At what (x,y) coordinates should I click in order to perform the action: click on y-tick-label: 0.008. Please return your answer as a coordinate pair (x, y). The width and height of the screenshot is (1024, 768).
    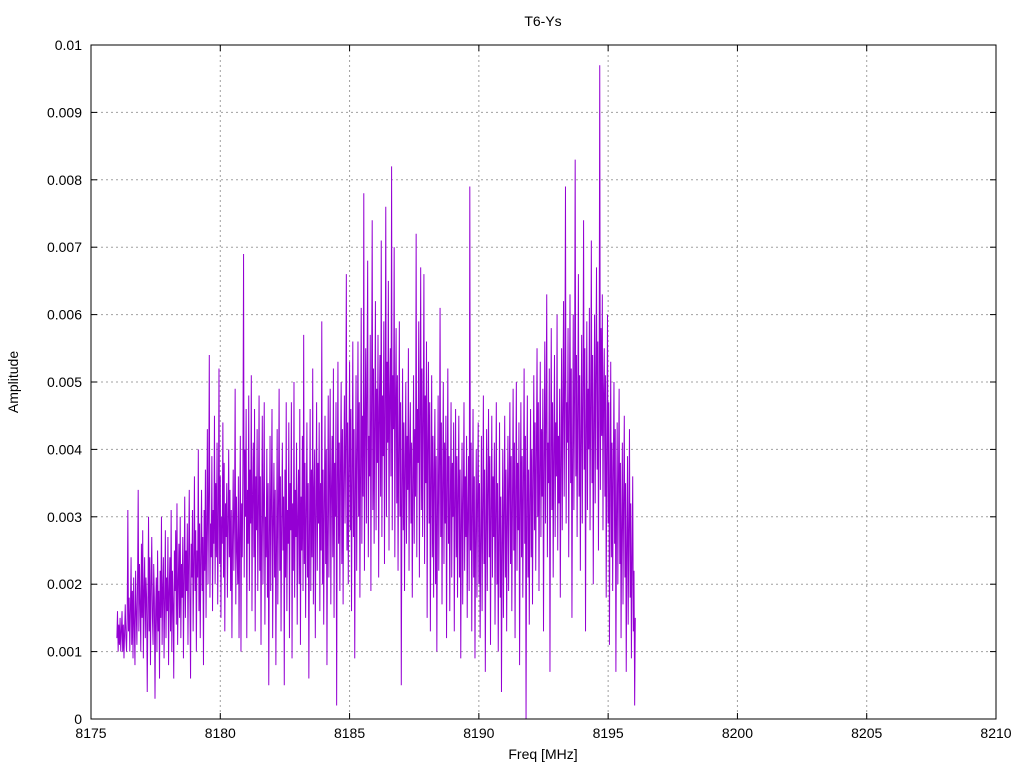
    Looking at the image, I should click on (64, 180).